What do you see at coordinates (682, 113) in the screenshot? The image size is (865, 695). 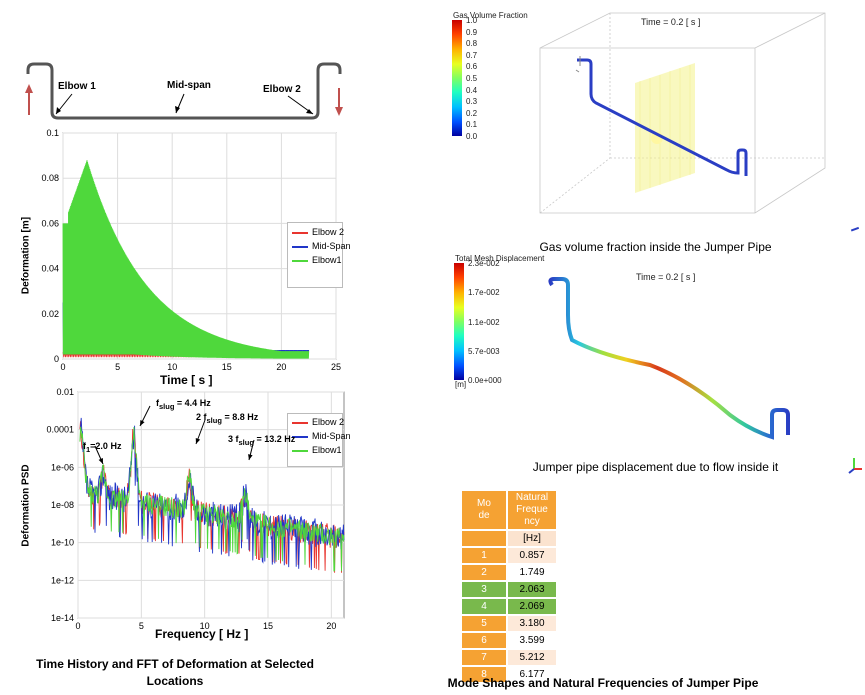 I see `gas-domain-render` at bounding box center [682, 113].